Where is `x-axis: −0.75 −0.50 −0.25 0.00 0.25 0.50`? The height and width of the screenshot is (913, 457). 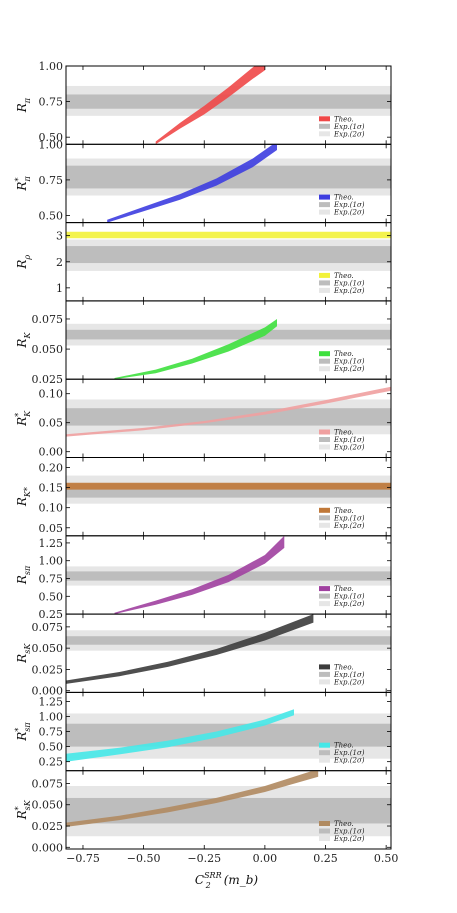 x-axis: −0.75 −0.50 −0.25 0.00 0.25 0.50 is located at coordinates (232, 858).